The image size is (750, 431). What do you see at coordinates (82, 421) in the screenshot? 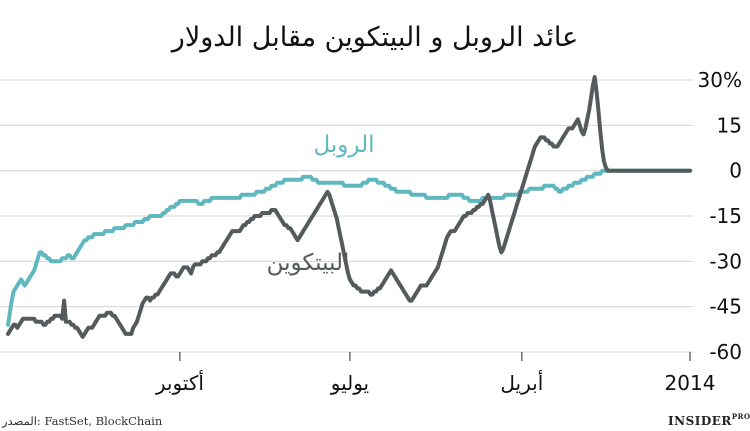
I see `source-note: المصدر: FastSet, BlockChain` at bounding box center [82, 421].